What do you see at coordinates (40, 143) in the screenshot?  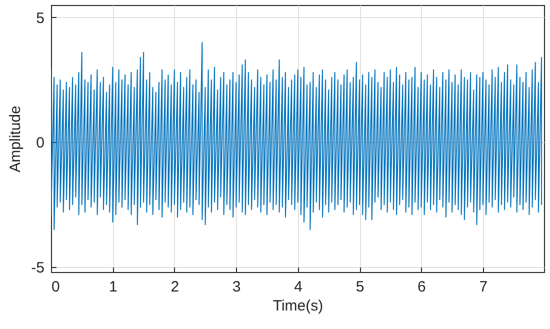 I see `y-tick-label: 0` at bounding box center [40, 143].